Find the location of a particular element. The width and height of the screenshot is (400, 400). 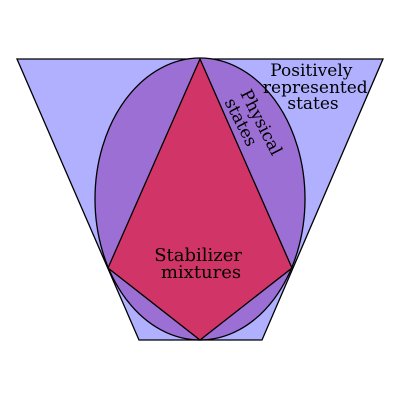

positively-represented-line-2: represented is located at coordinates (315, 88).